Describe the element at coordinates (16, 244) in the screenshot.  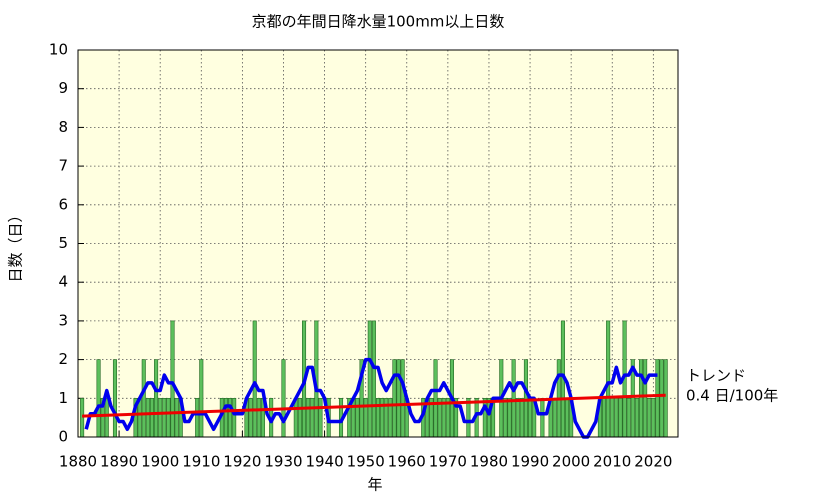
I see `y-axis-label: 日数（日）` at that location.